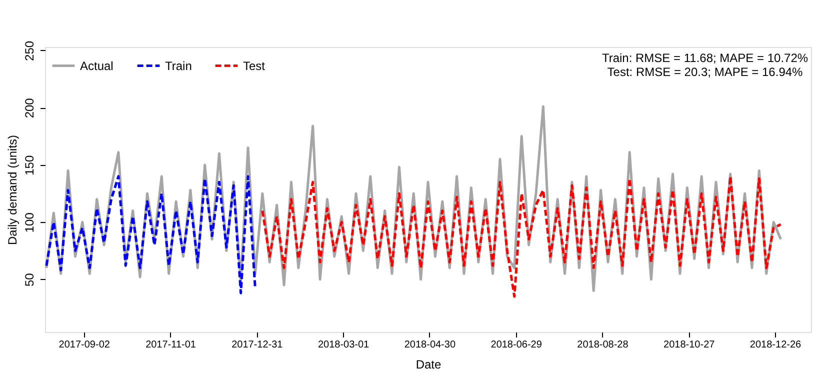 This screenshot has height=388, width=830. Describe the element at coordinates (344, 345) in the screenshot. I see `x-tick-label: 2018-03-01` at that location.